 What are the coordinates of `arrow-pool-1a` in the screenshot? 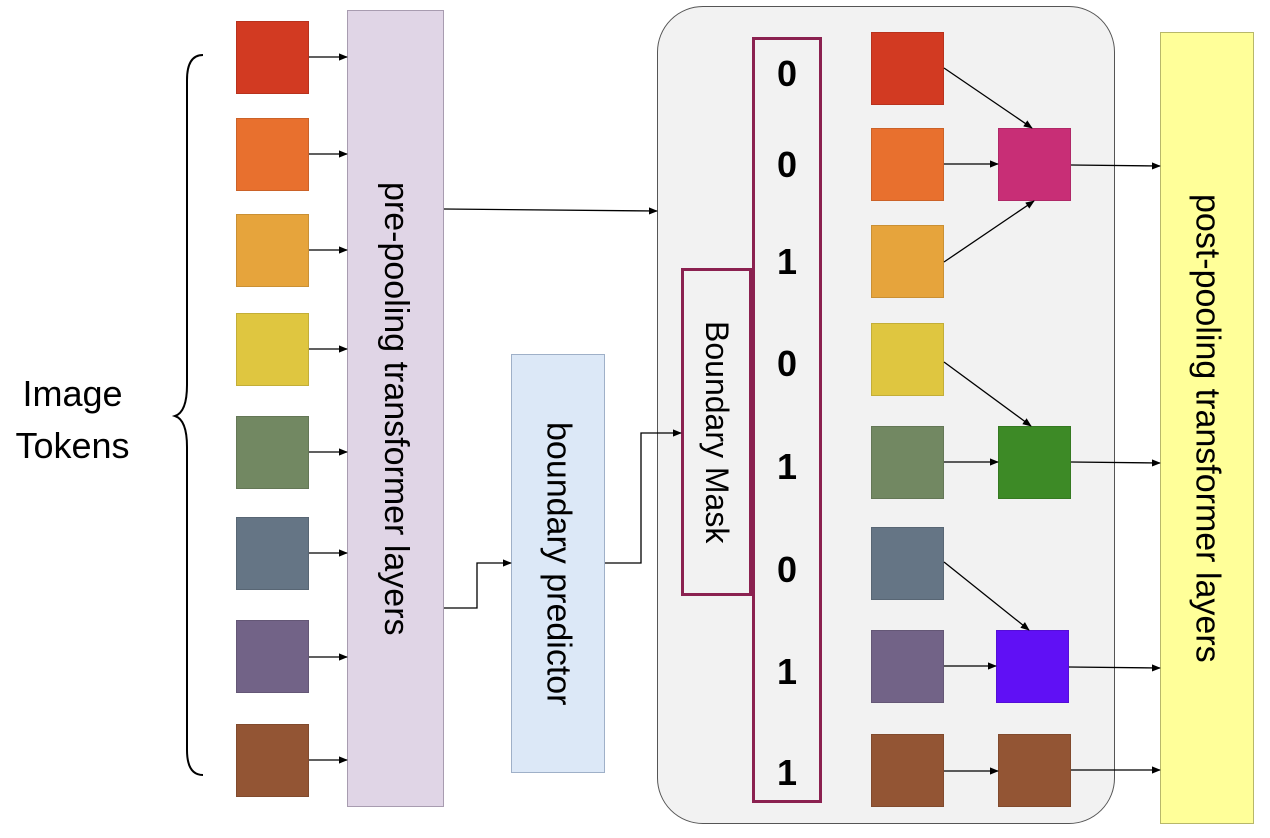 It's located at (988, 98).